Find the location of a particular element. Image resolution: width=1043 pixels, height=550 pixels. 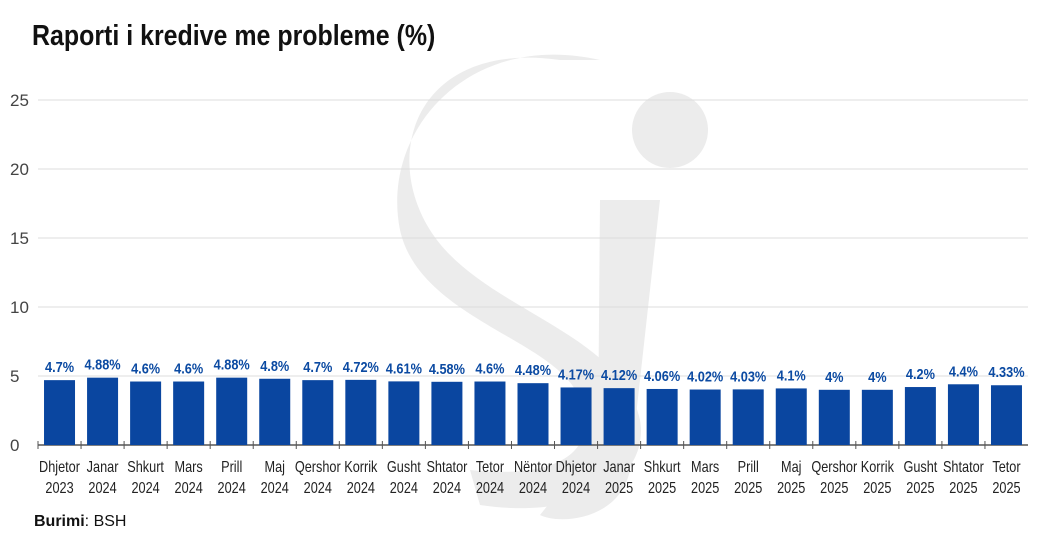

x-tick-label: Prill 2024 is located at coordinates (232, 478).